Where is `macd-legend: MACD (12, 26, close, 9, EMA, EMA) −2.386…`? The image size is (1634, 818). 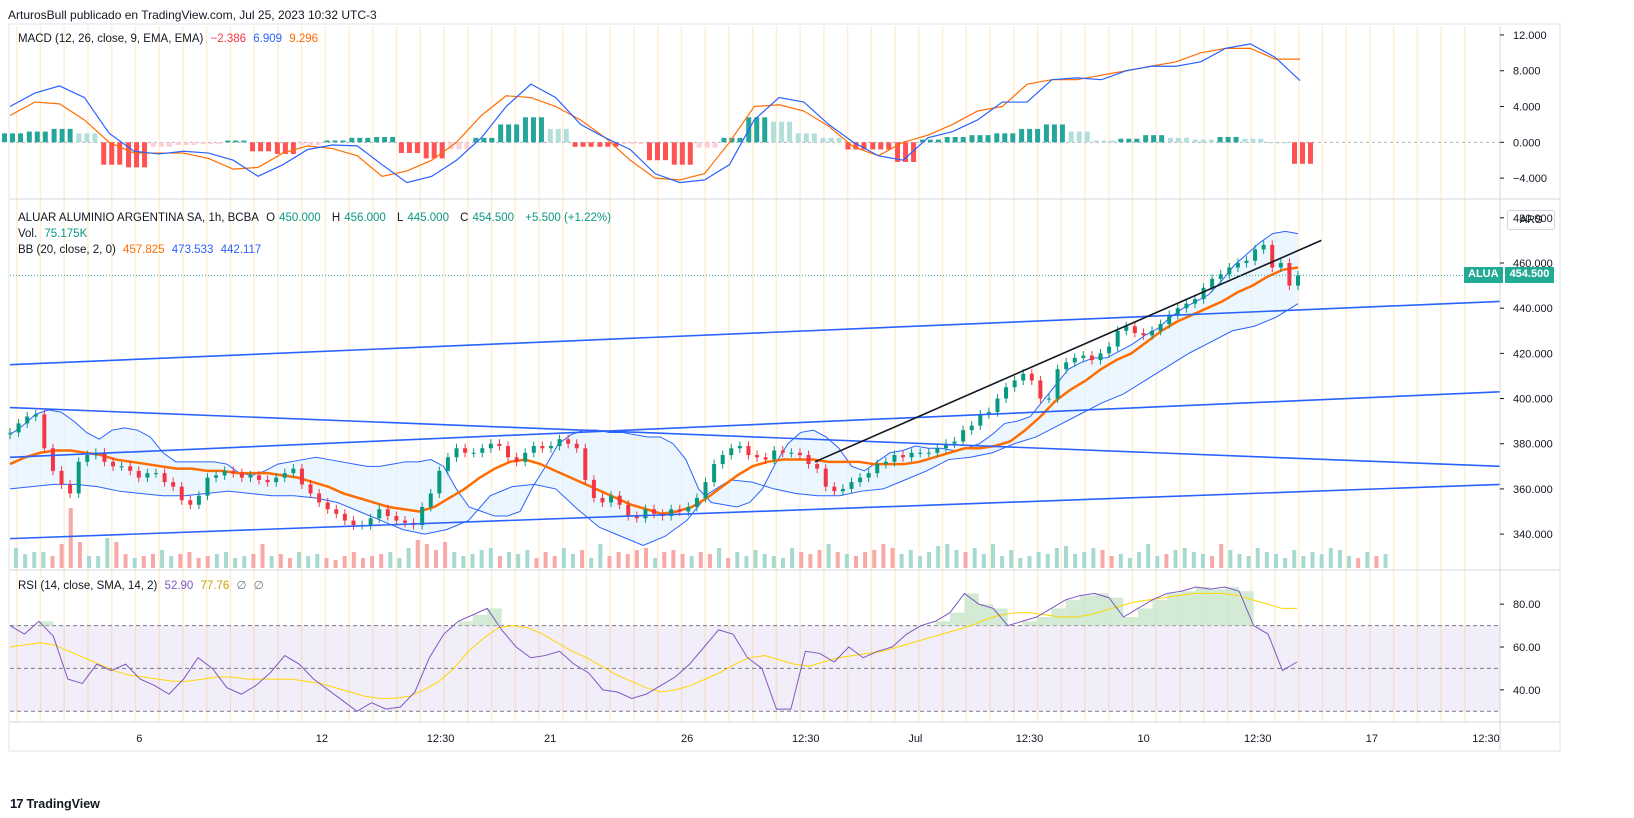 macd-legend: MACD (12, 26, close, 9, EMA, EMA) −2.386… is located at coordinates (170, 39).